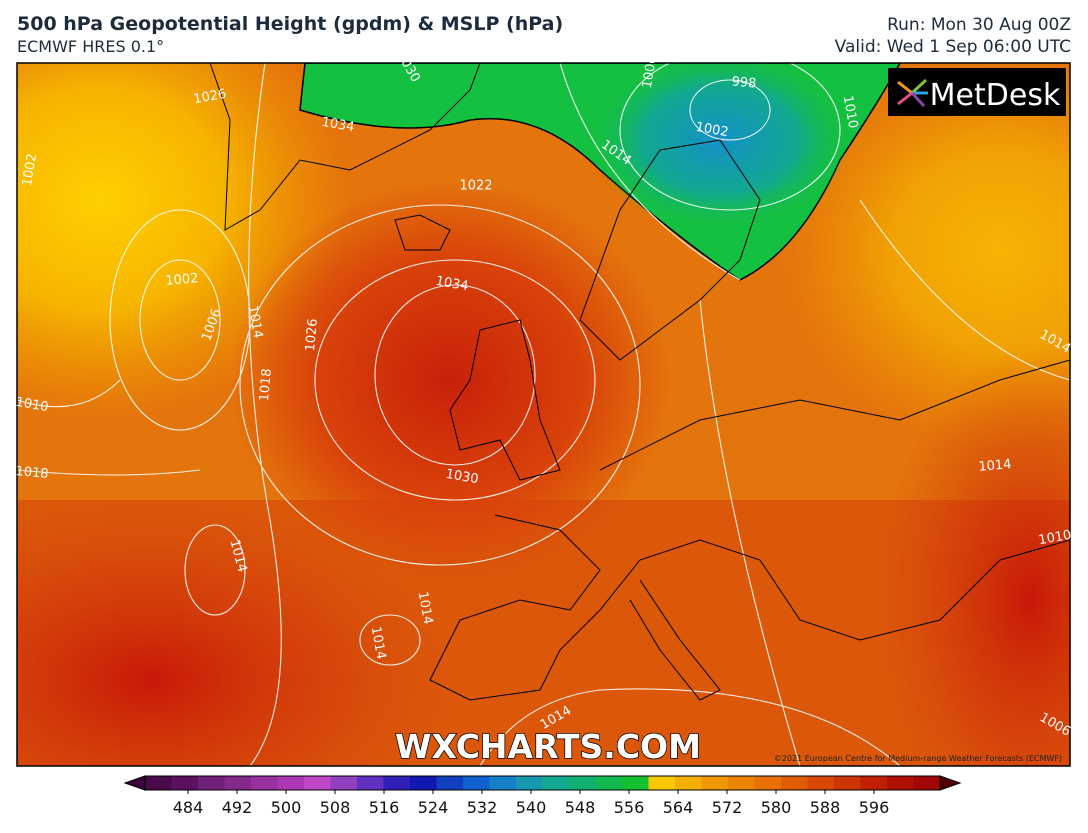 The height and width of the screenshot is (833, 1088). What do you see at coordinates (995, 95) in the screenshot?
I see `logo: MetDesk` at bounding box center [995, 95].